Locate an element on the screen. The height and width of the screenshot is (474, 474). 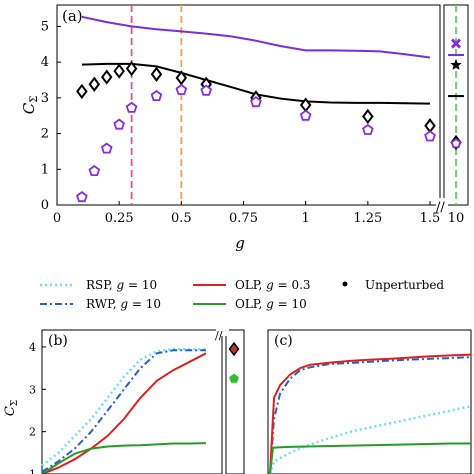
legend-olp10-g: g is located at coordinates (270, 304).